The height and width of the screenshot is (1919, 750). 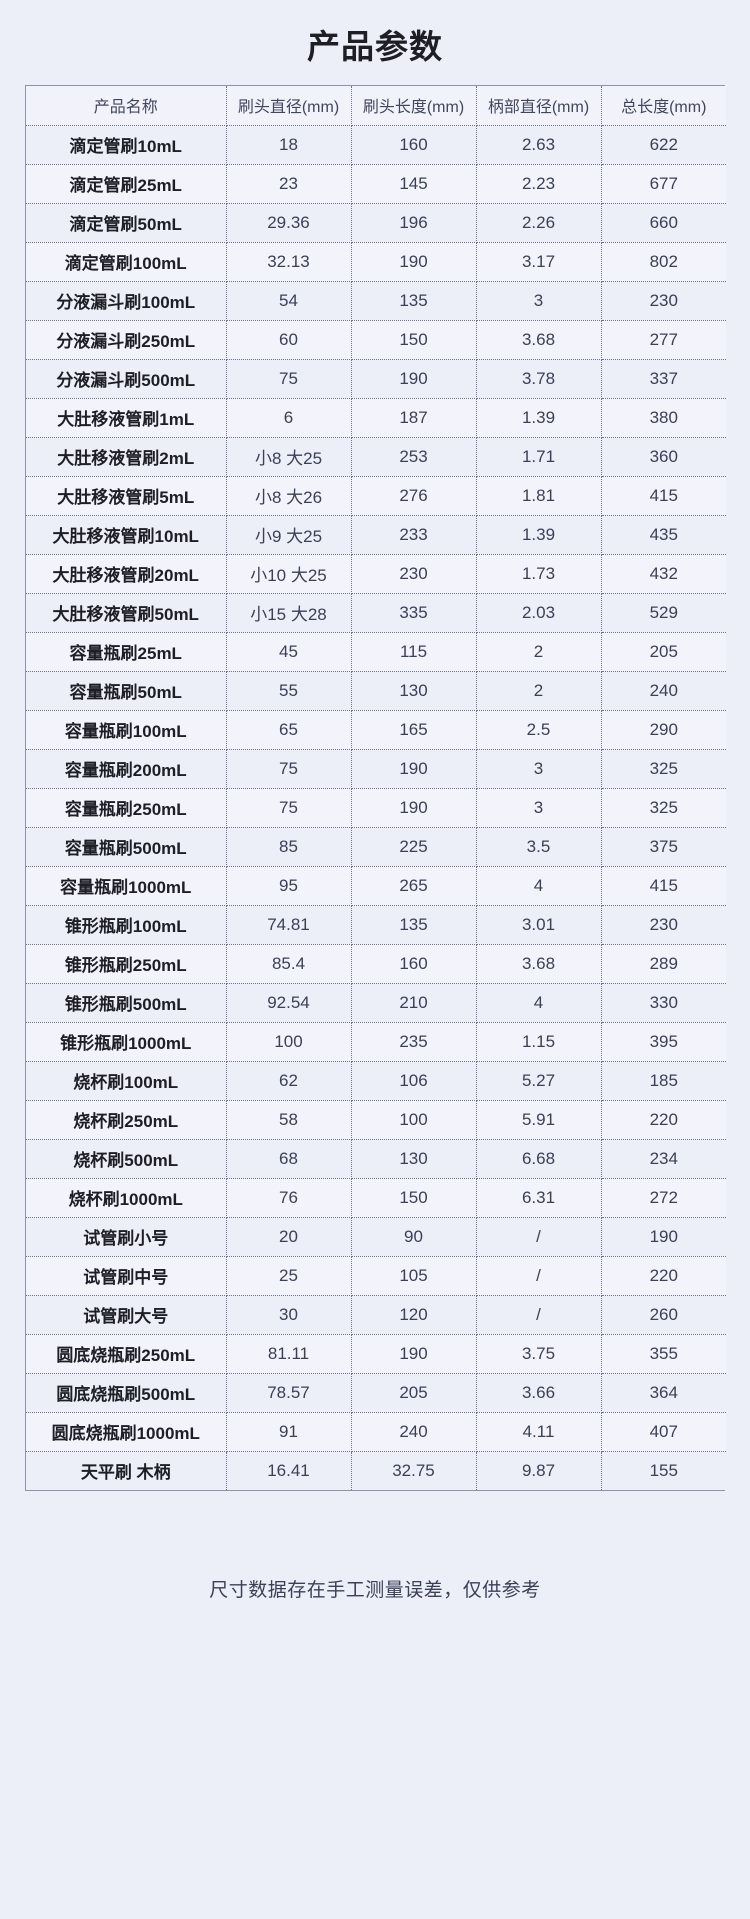 What do you see at coordinates (539, 1393) in the screenshot?
I see `cell-handle-diameter: 3.66` at bounding box center [539, 1393].